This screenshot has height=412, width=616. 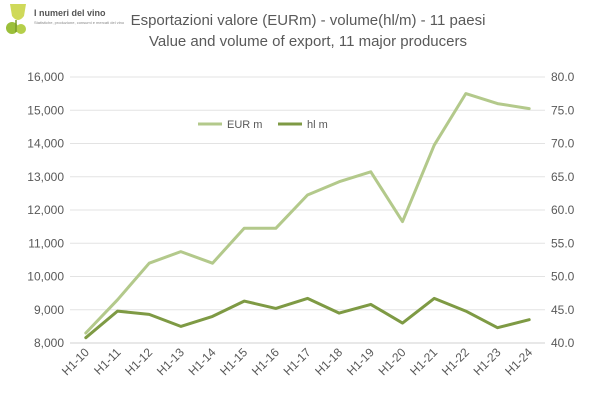 What do you see at coordinates (244, 125) in the screenshot?
I see `legend-label: EUR m` at bounding box center [244, 125].